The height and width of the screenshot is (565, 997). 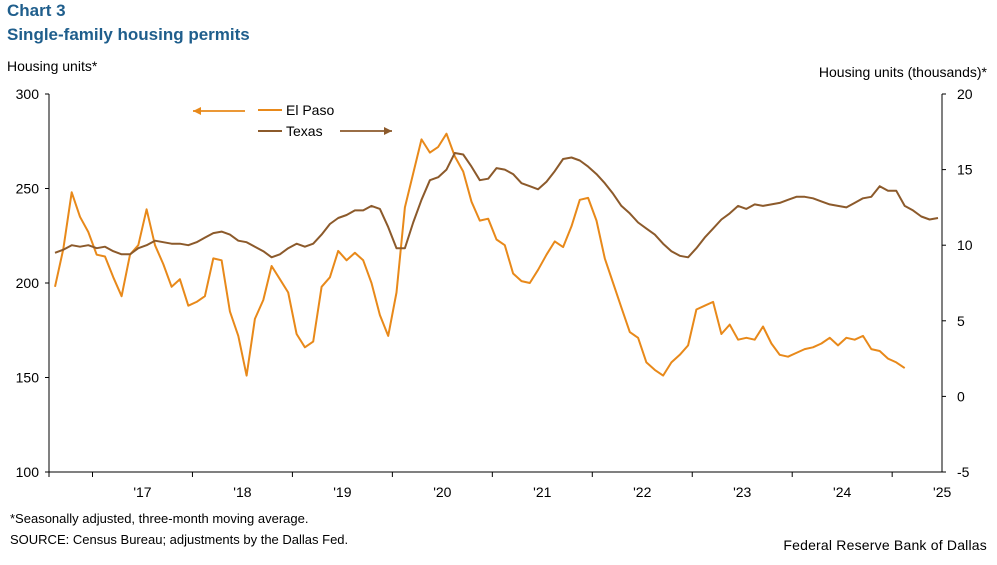 I want to click on right-axis-tick-label: 15, so click(x=965, y=170).